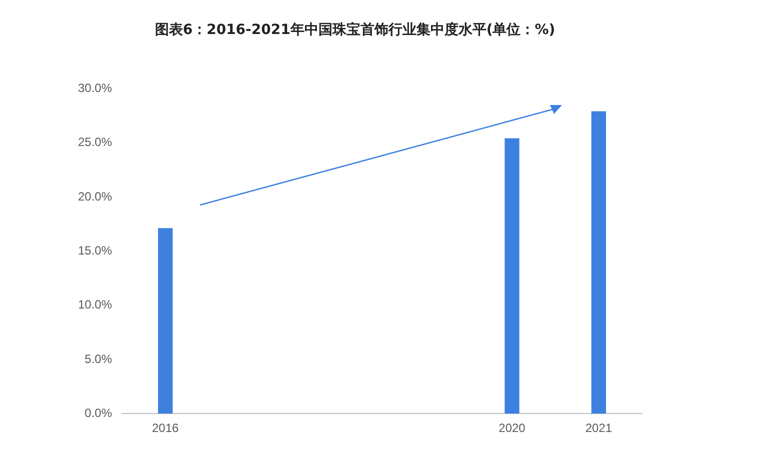 The width and height of the screenshot is (760, 472). What do you see at coordinates (166, 428) in the screenshot?
I see `x-tick-label: 2016` at bounding box center [166, 428].